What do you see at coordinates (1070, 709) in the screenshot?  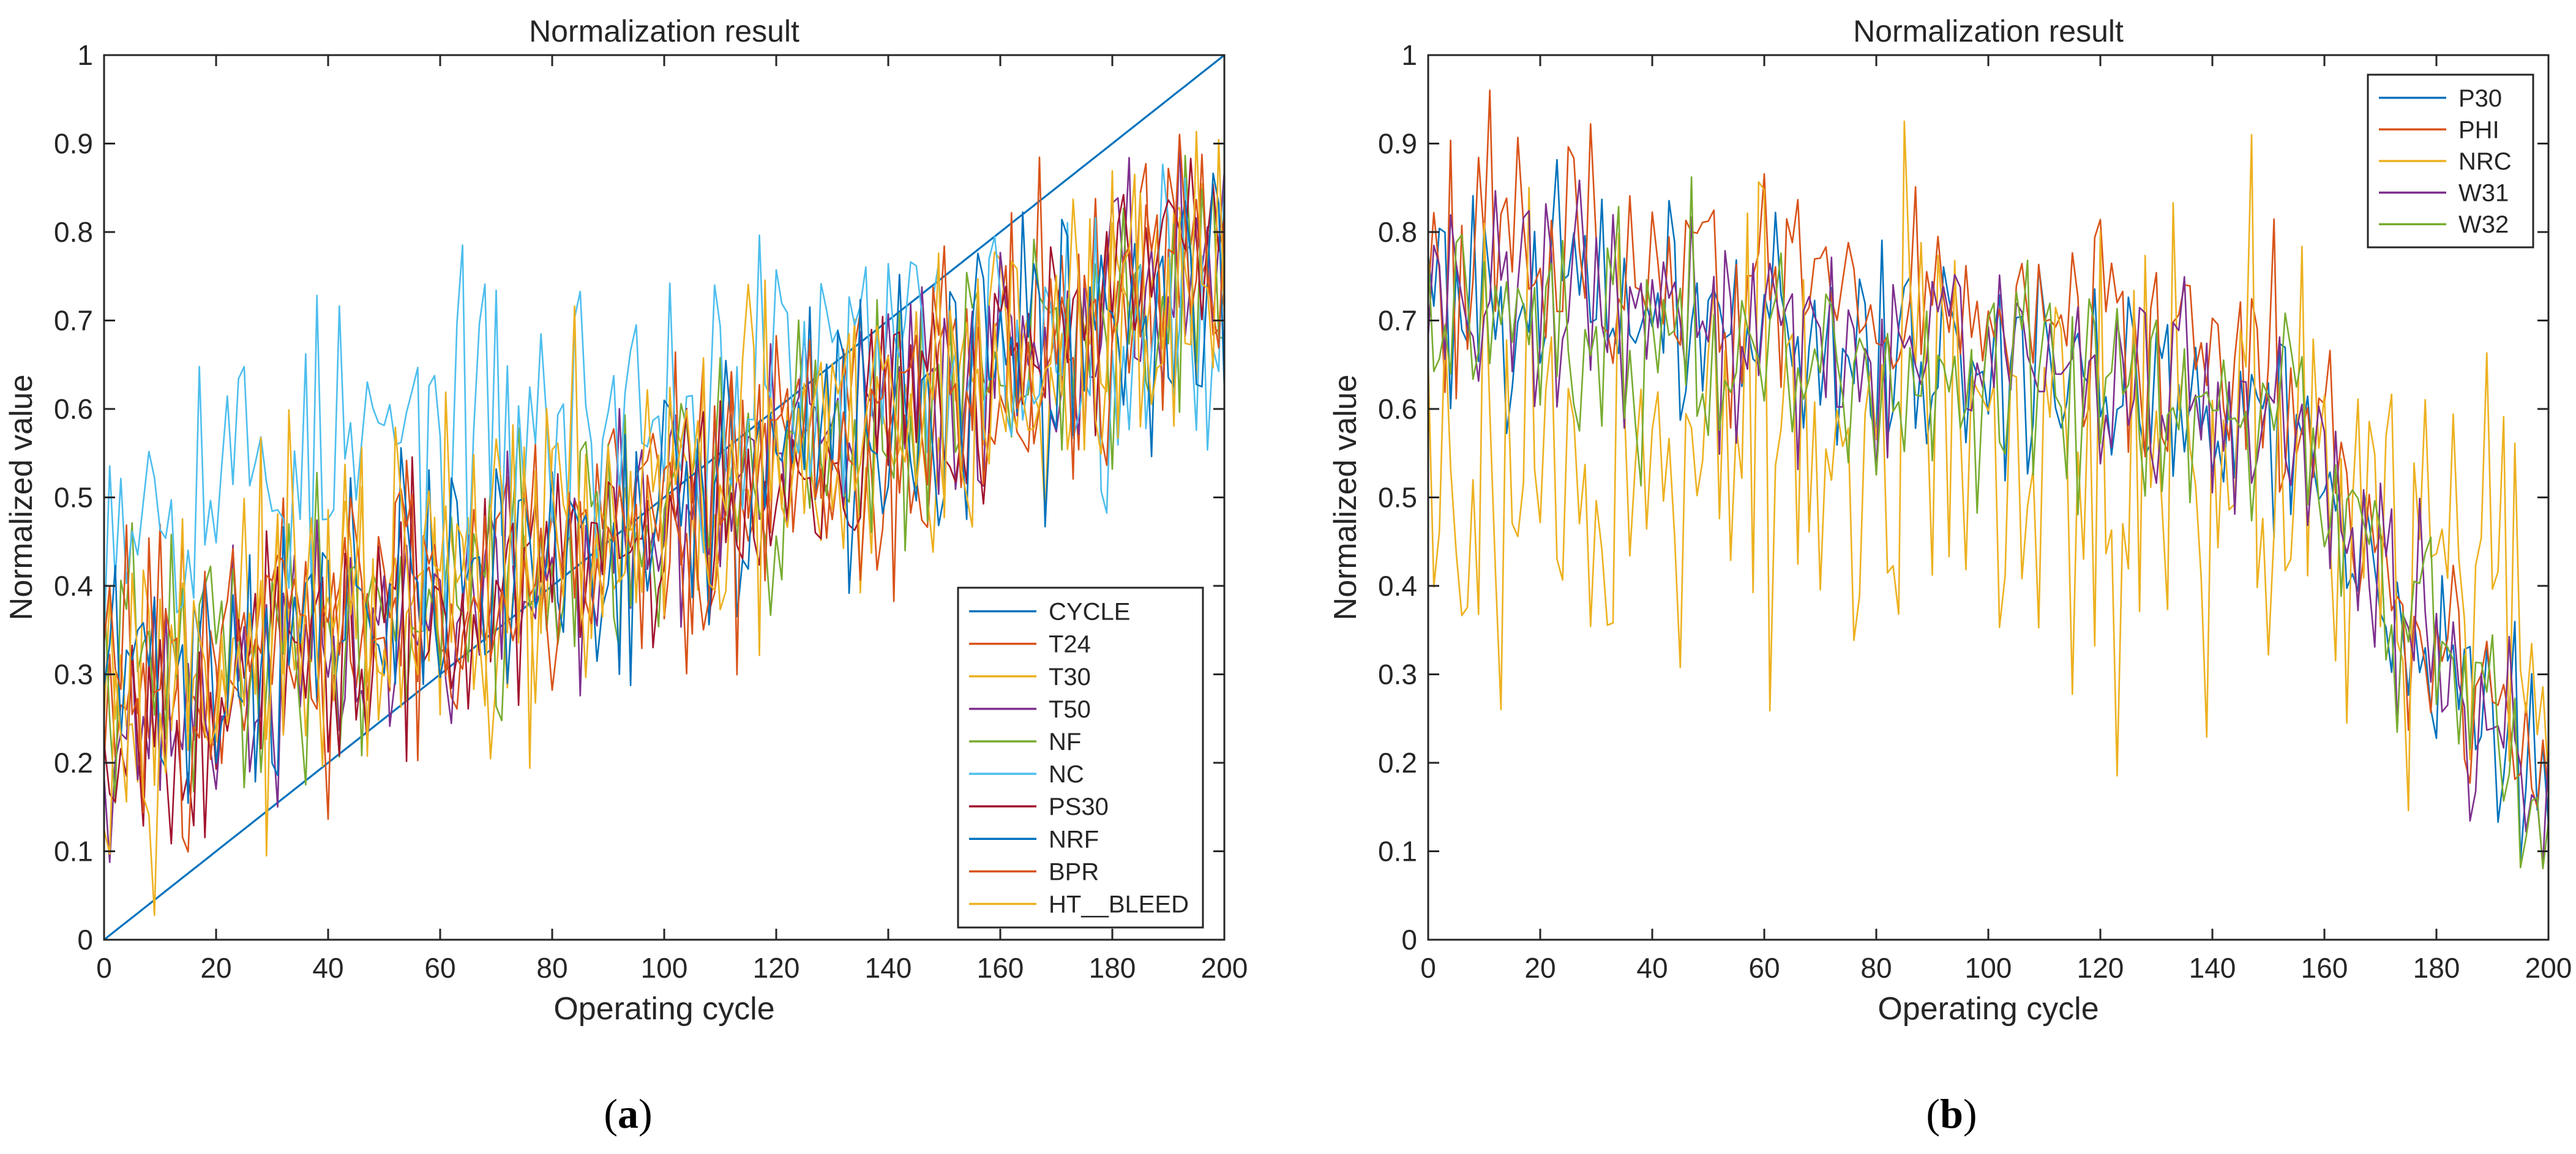 I see `legend-label: T50` at bounding box center [1070, 709].